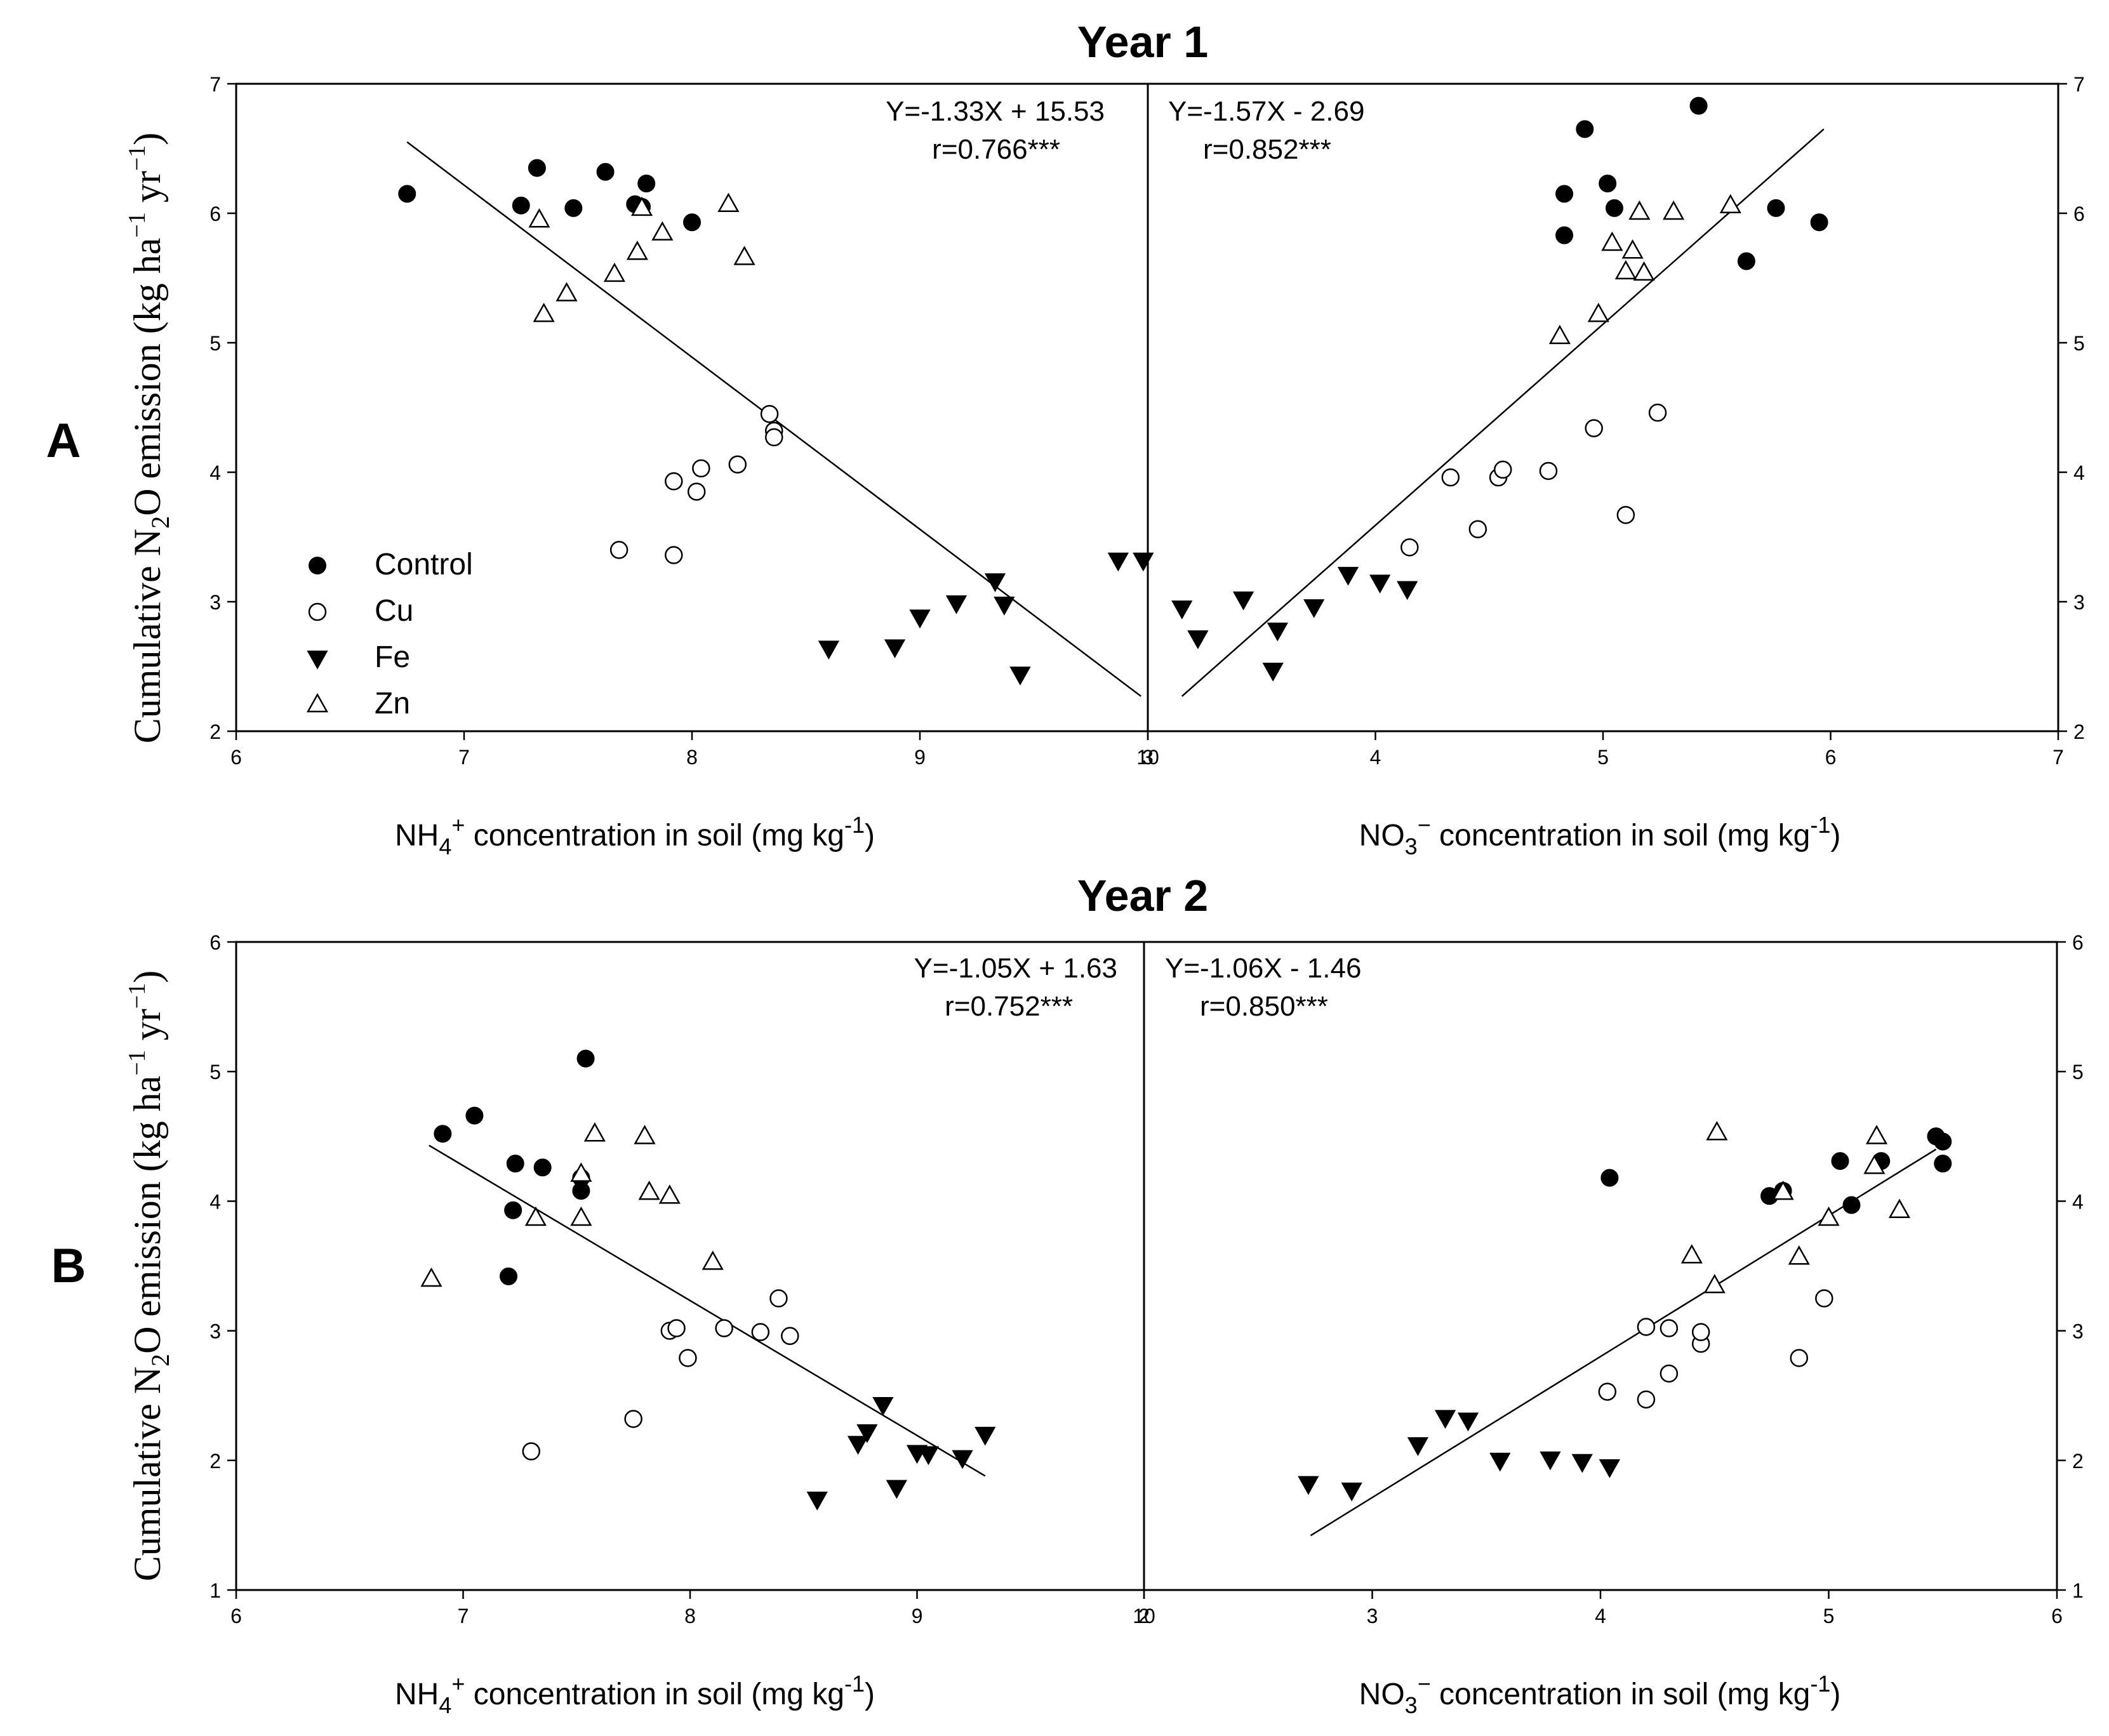  I want to click on y-axis-label-year1: Cumulative N2O emission (kg ha−1 yr−1), so click(149, 438).